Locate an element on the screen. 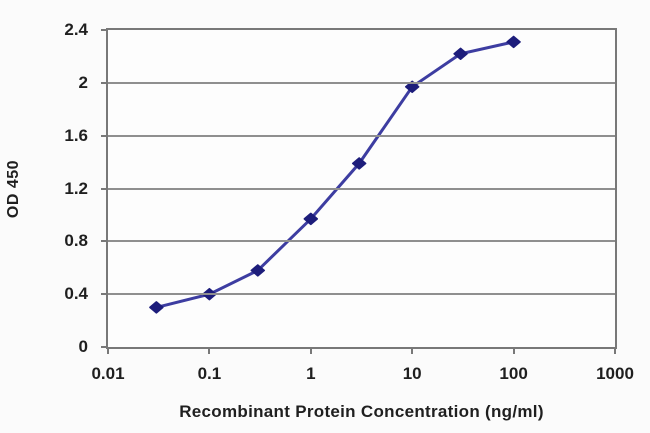  y-tick-label: 1.2 is located at coordinates (76, 188).